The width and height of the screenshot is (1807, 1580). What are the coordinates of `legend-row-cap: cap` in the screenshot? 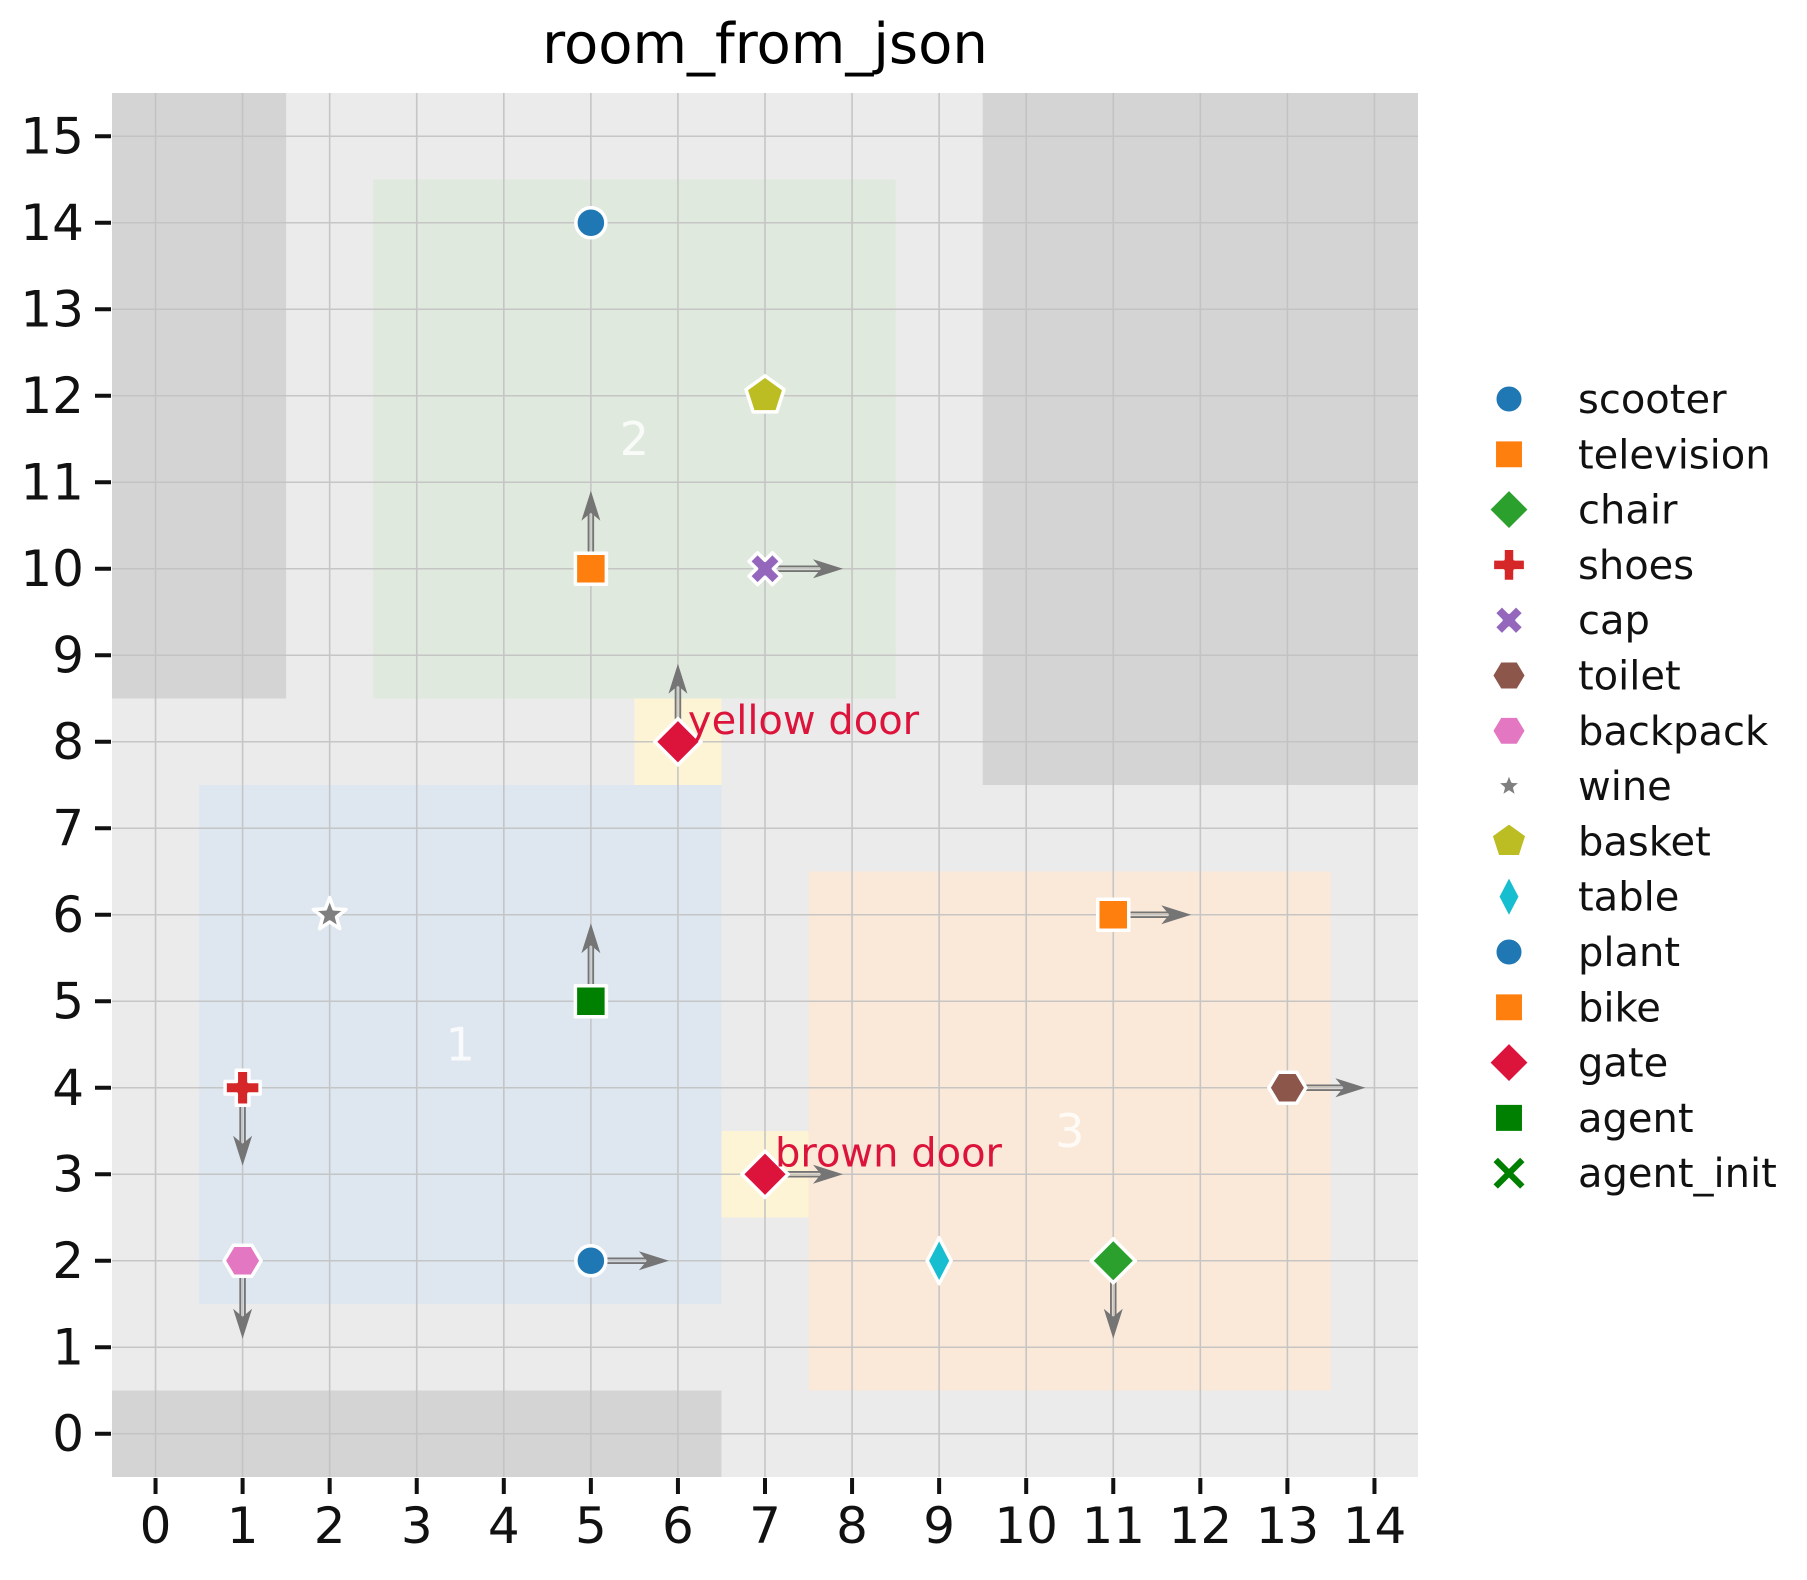 It's located at (1571, 621).